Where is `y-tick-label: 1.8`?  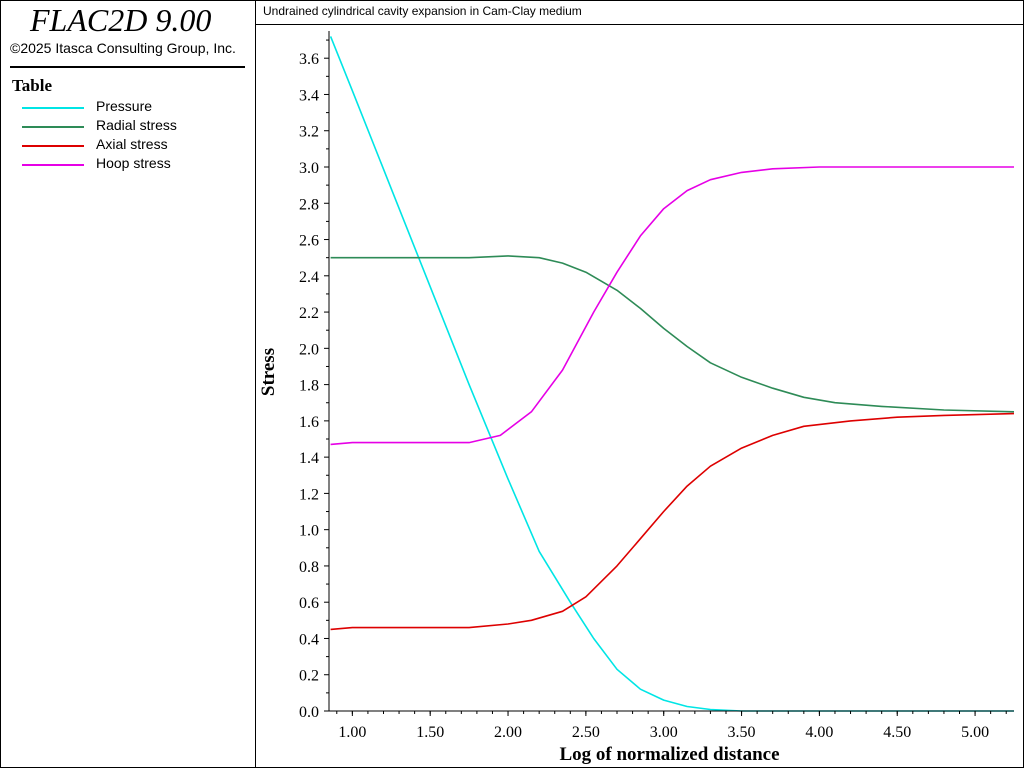 y-tick-label: 1.8 is located at coordinates (309, 386).